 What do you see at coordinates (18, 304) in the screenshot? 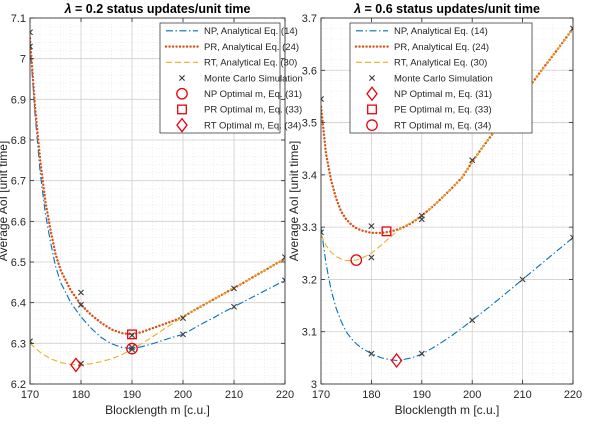
I see `y-tick-label: 6.4` at bounding box center [18, 304].